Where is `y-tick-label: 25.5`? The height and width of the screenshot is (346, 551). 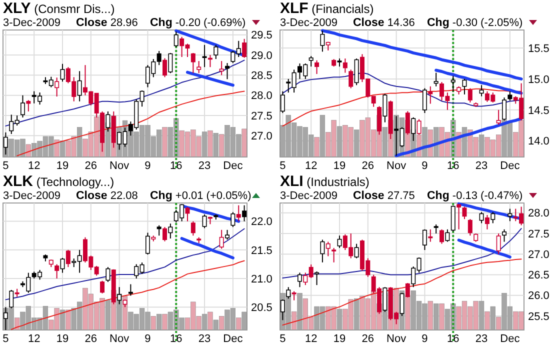
y-tick-label: 25.5 is located at coordinates (539, 316).